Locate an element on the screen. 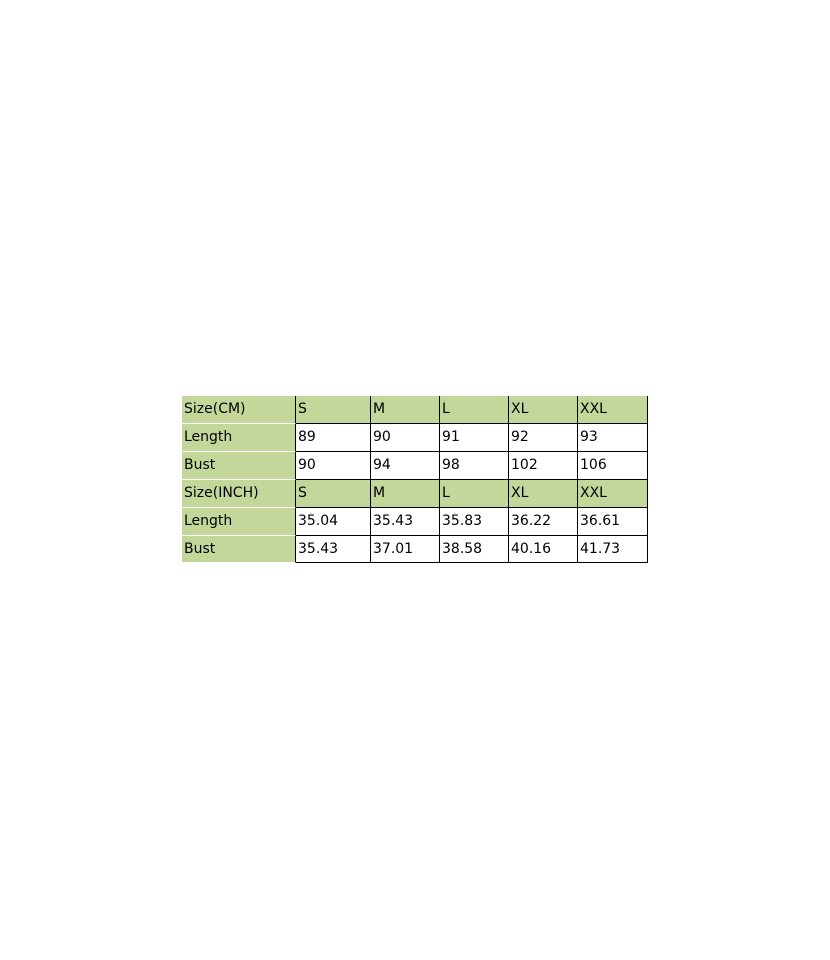 This screenshot has height=960, width=830. table-cell: 92 is located at coordinates (543, 438).